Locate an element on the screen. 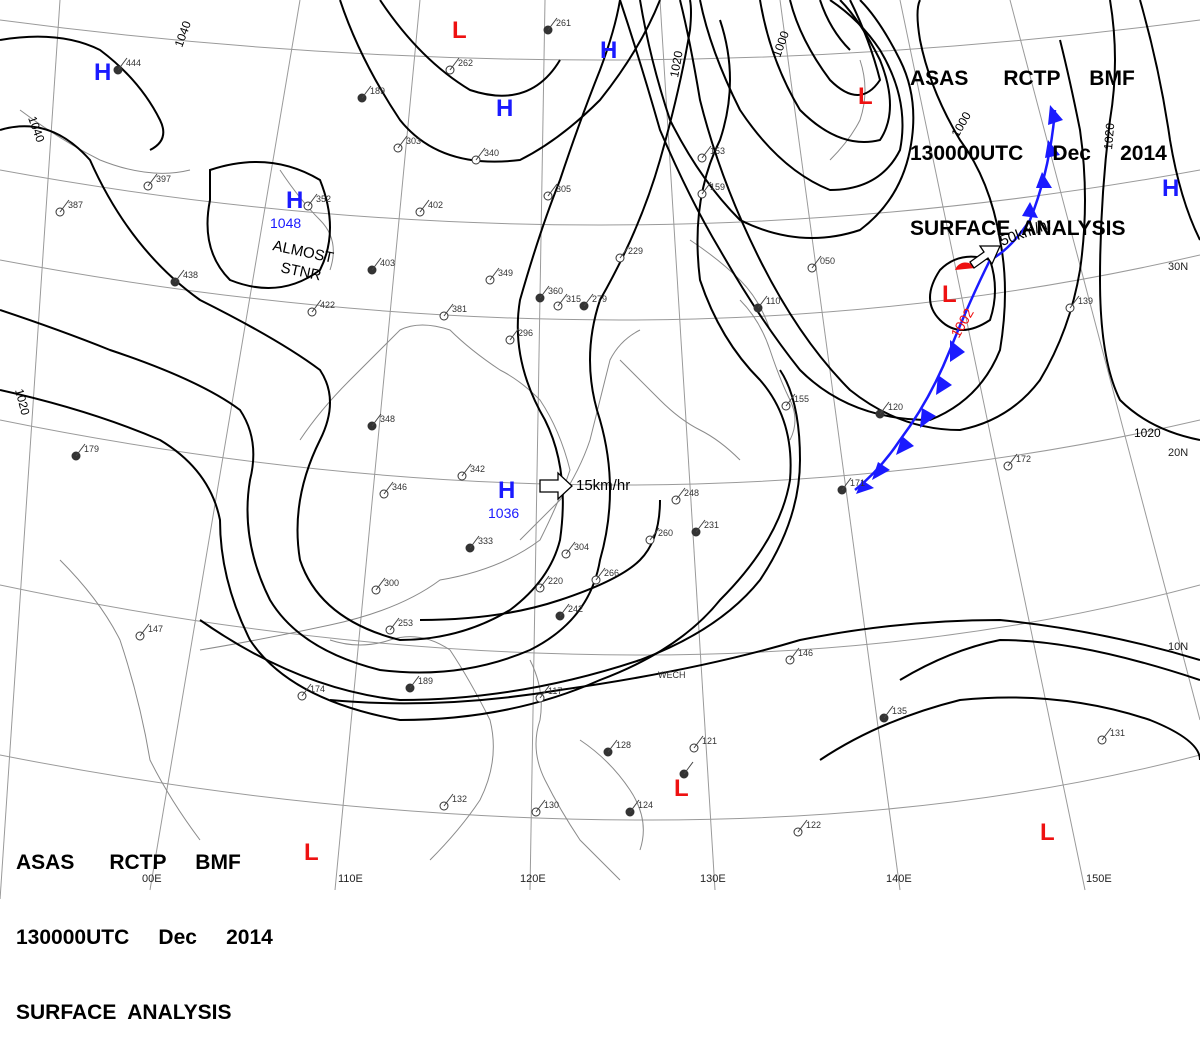 The height and width of the screenshot is (1050, 1200). station-pressure: 130 is located at coordinates (551, 805).